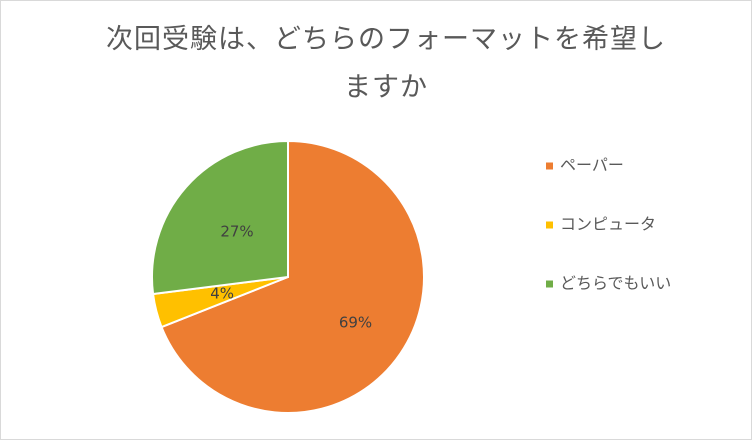 This screenshot has width=752, height=440. I want to click on data-label: 27%, so click(236, 232).